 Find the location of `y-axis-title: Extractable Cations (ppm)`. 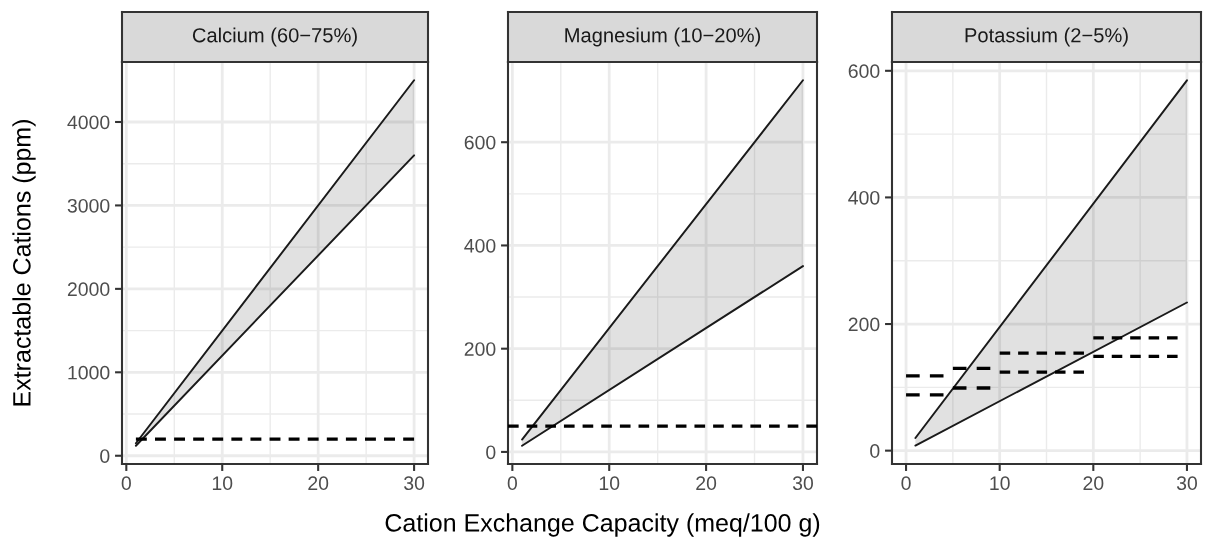

y-axis-title: Extractable Cations (ppm) is located at coordinates (24, 263).